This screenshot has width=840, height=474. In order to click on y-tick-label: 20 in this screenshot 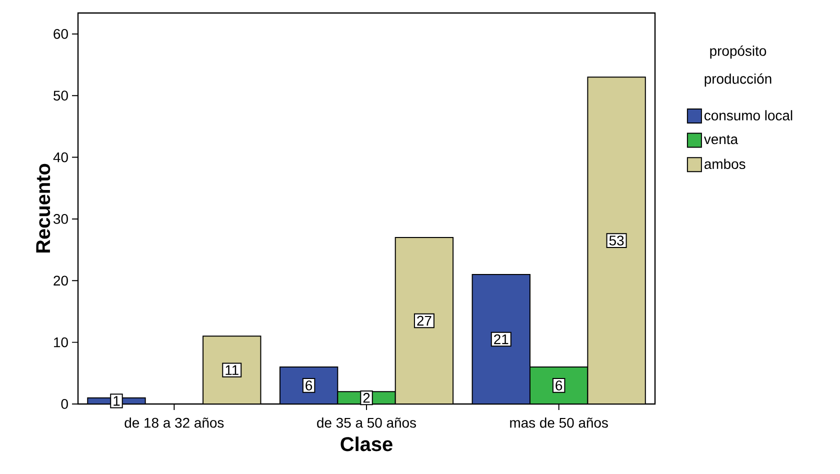, I will do `click(61, 281)`.